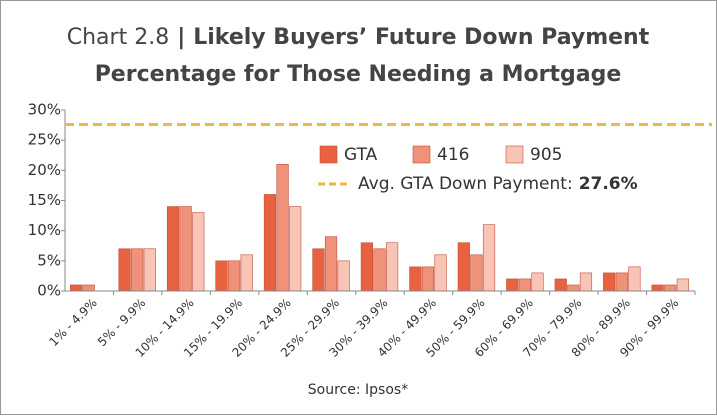 The width and height of the screenshot is (717, 419). Describe the element at coordinates (465, 184) in the screenshot. I see `legend-ref-text: Avg. GTA Down Payment:` at that location.